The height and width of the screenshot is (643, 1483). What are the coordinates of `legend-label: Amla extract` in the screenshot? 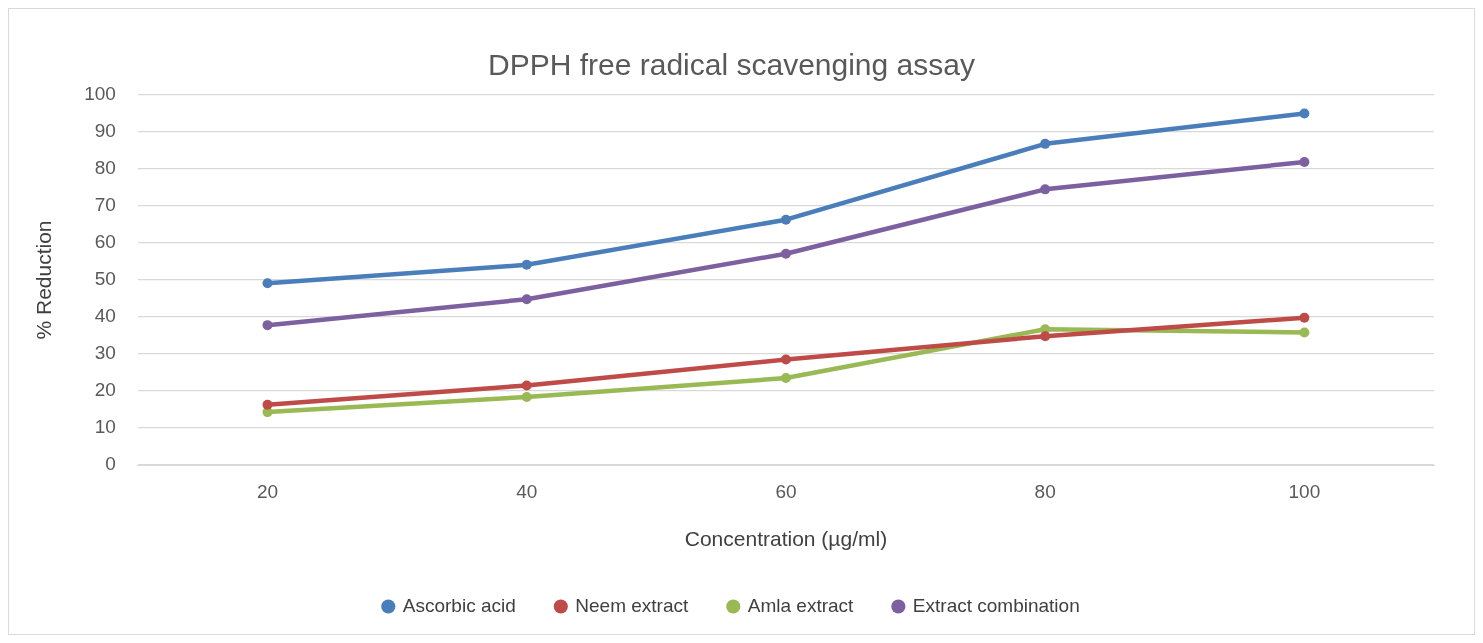 It's located at (801, 605).